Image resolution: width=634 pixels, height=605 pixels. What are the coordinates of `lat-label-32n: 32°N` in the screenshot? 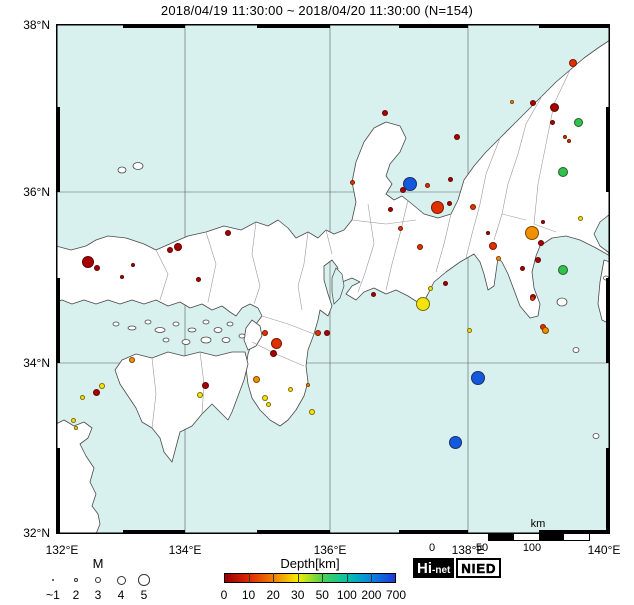 It's located at (36, 533).